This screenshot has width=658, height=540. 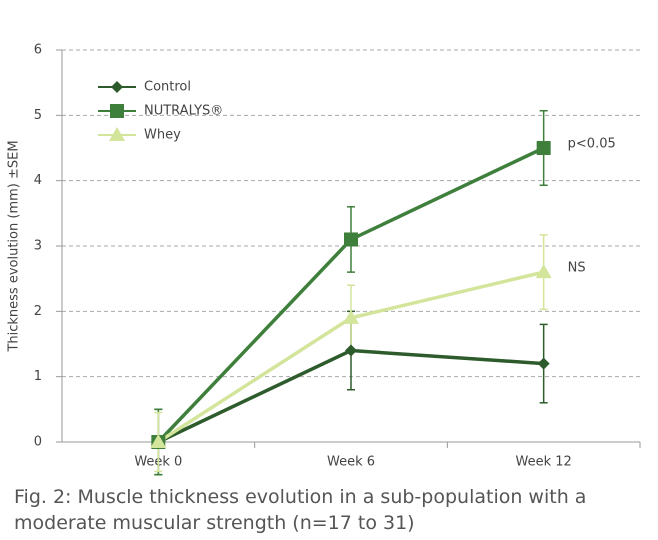 What do you see at coordinates (592, 144) in the screenshot?
I see `annotation: p<0.05` at bounding box center [592, 144].